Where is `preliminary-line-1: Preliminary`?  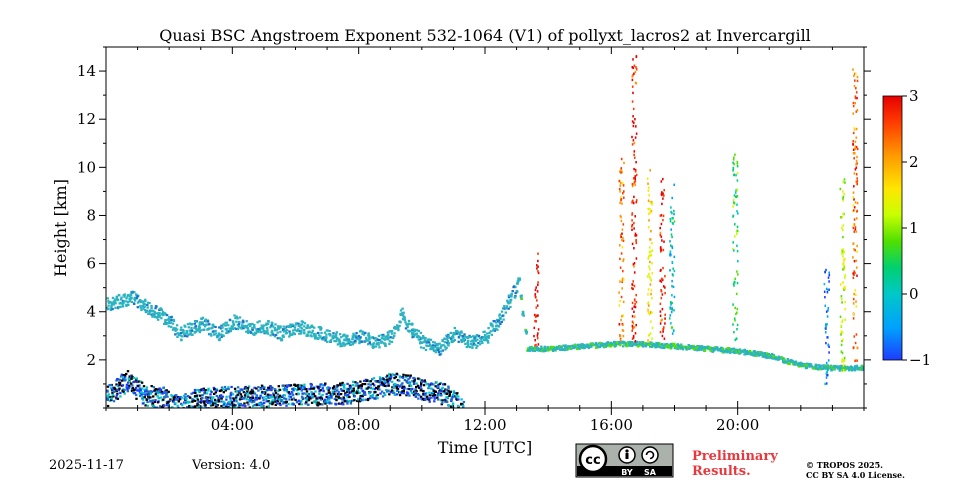 preliminary-line-1: Preliminary is located at coordinates (735, 456).